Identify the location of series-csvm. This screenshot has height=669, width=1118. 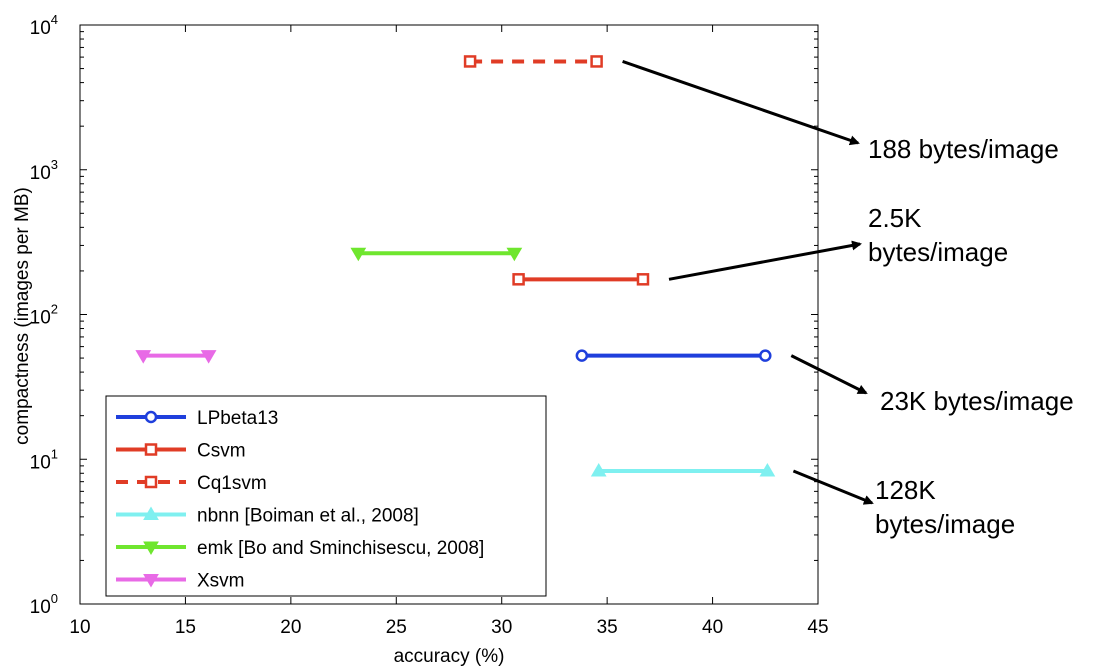
(581, 279).